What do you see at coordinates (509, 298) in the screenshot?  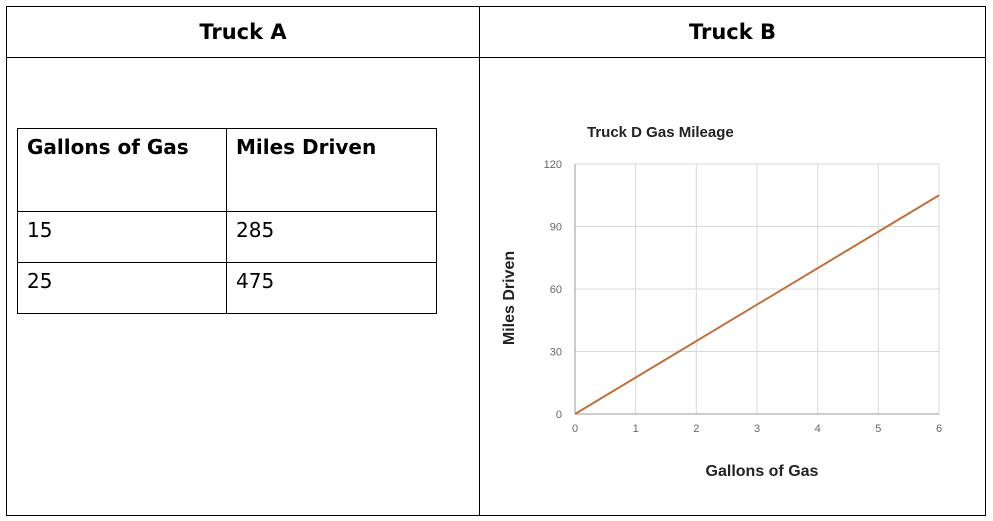 I see `y-axis-title: Miles Driven` at bounding box center [509, 298].